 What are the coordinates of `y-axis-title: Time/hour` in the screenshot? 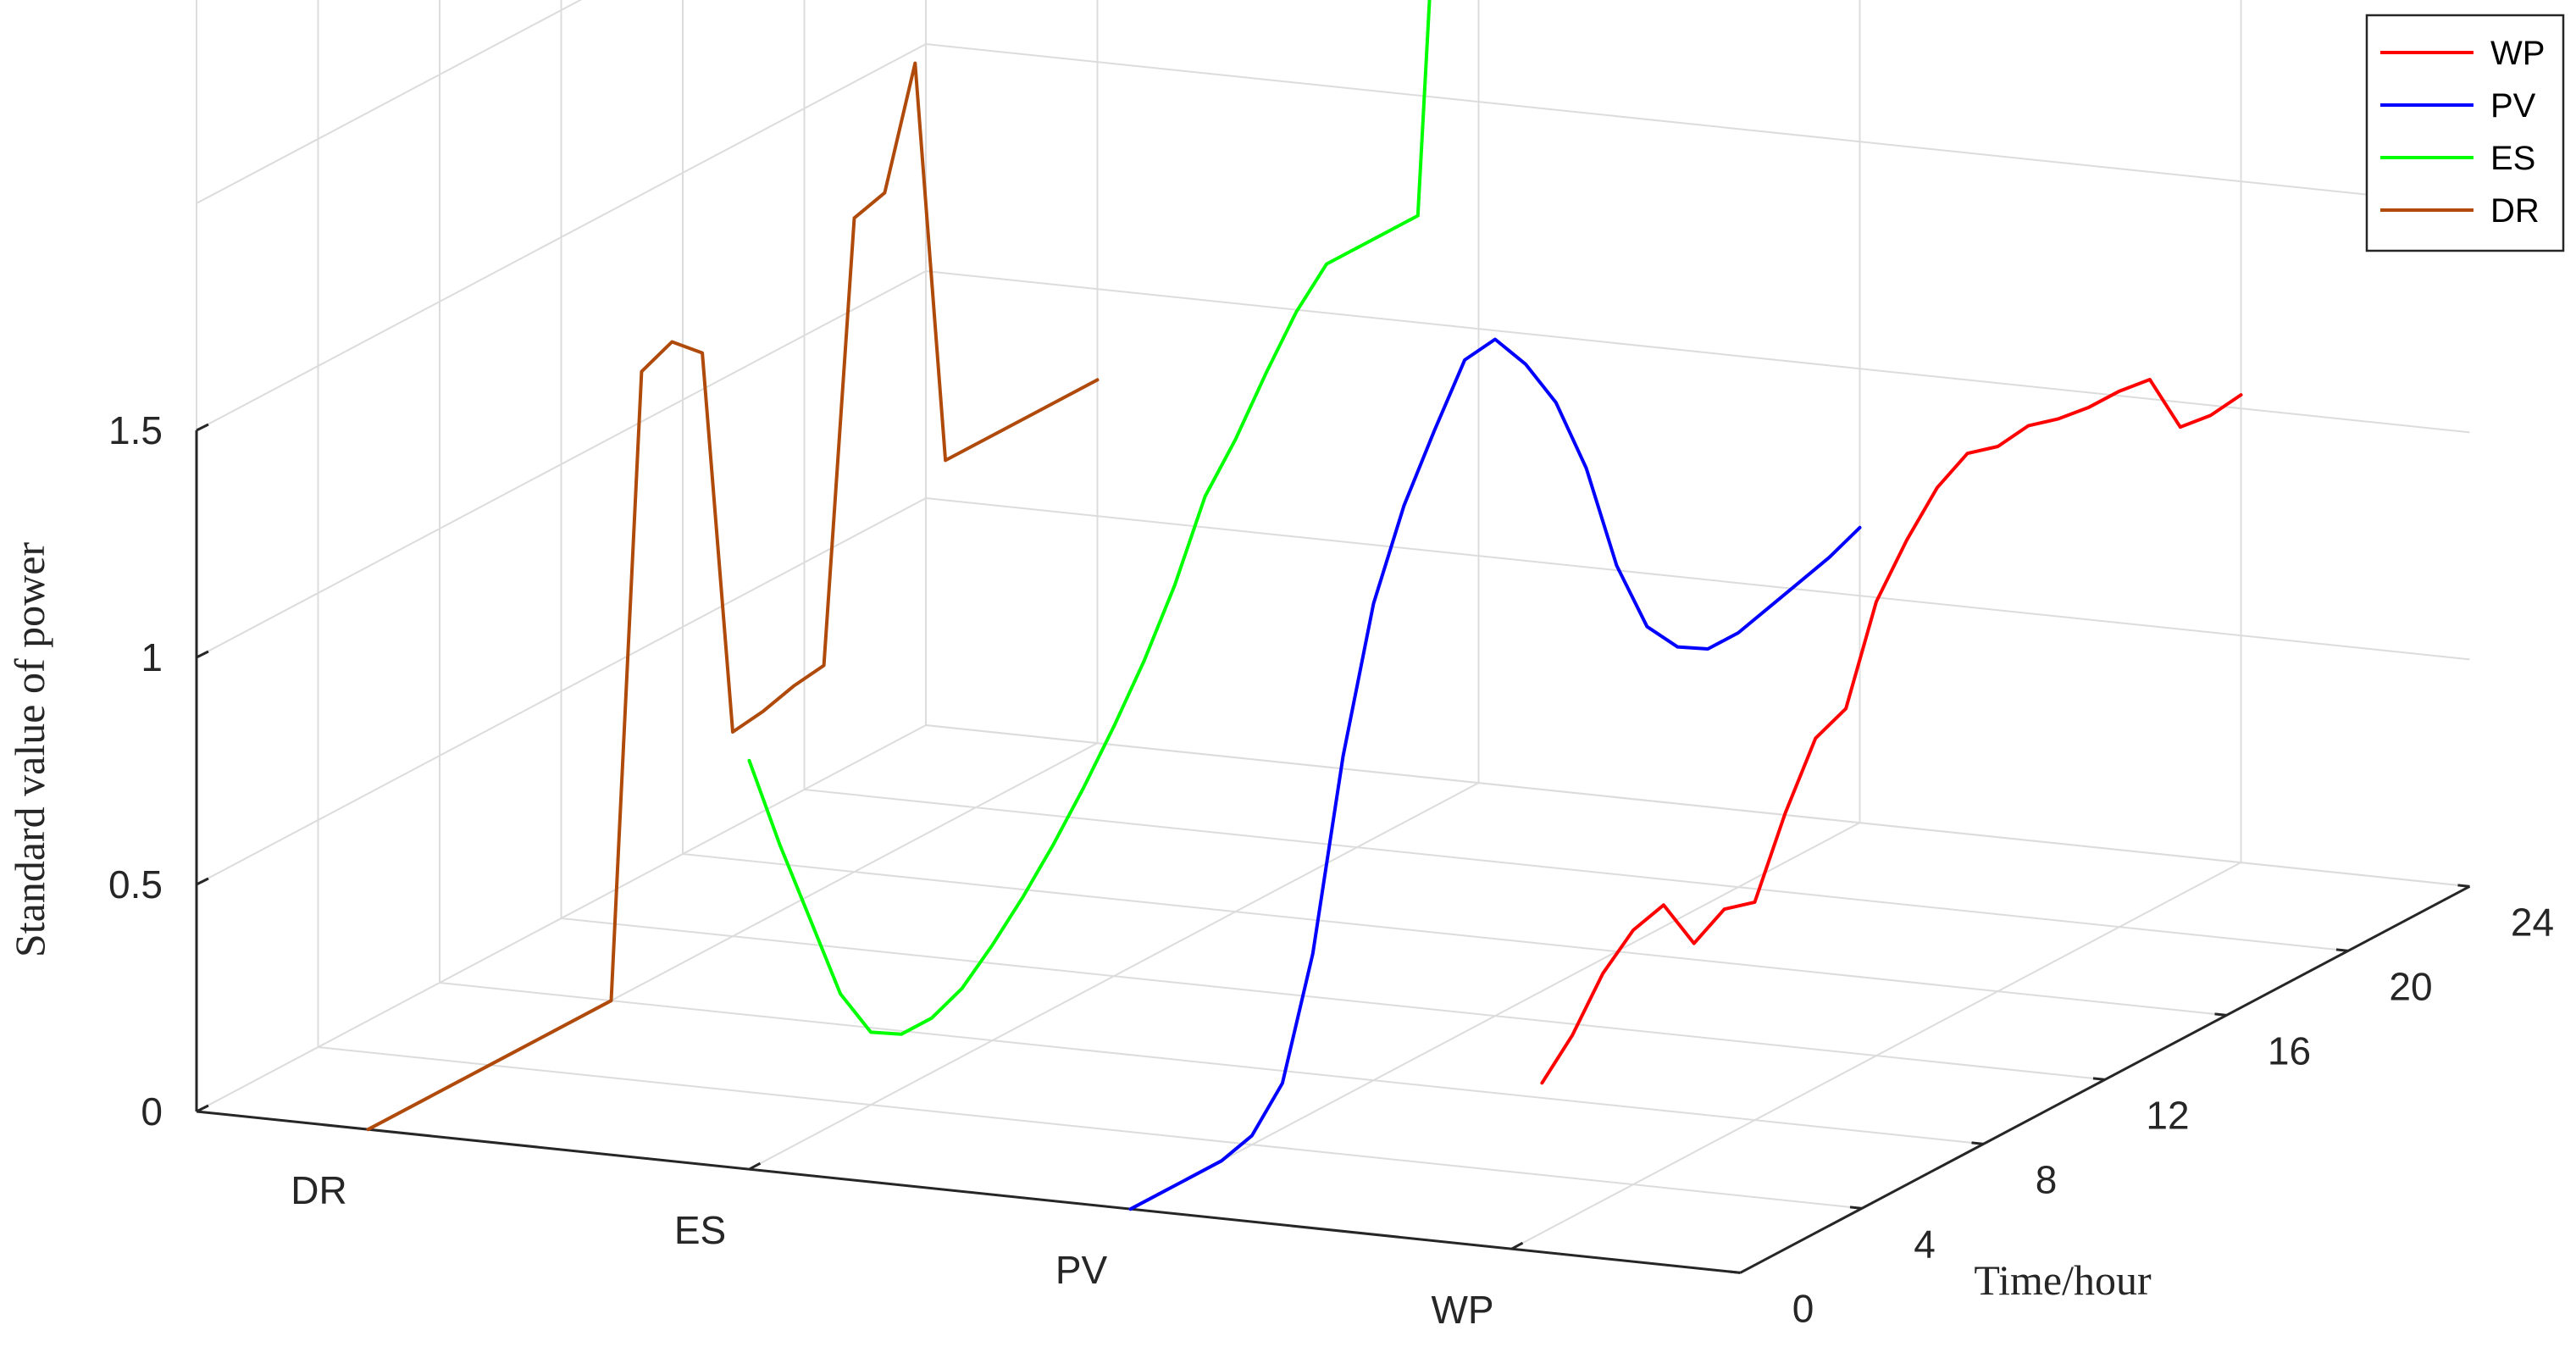 It's located at (2063, 1280).